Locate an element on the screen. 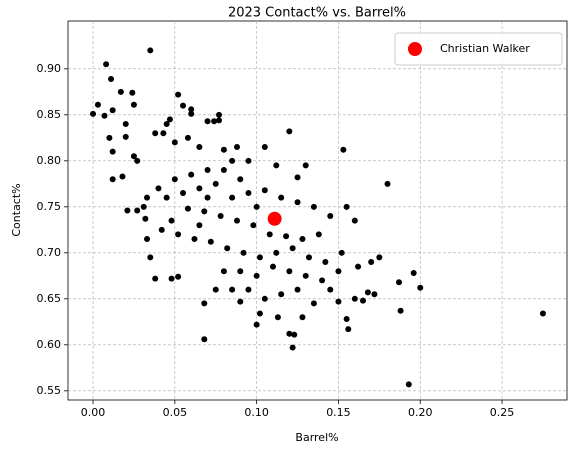 This screenshot has height=455, width=576. x-tick-label: 0.15 is located at coordinates (338, 412).